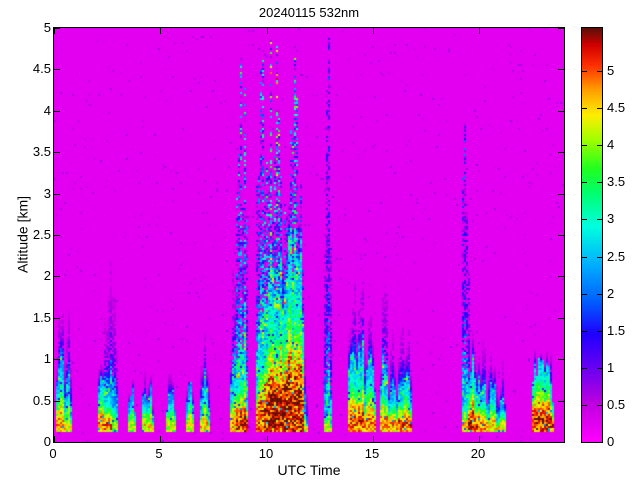 This screenshot has height=480, width=640. Describe the element at coordinates (47, 27) in the screenshot. I see `y-tick-label: 5` at that location.